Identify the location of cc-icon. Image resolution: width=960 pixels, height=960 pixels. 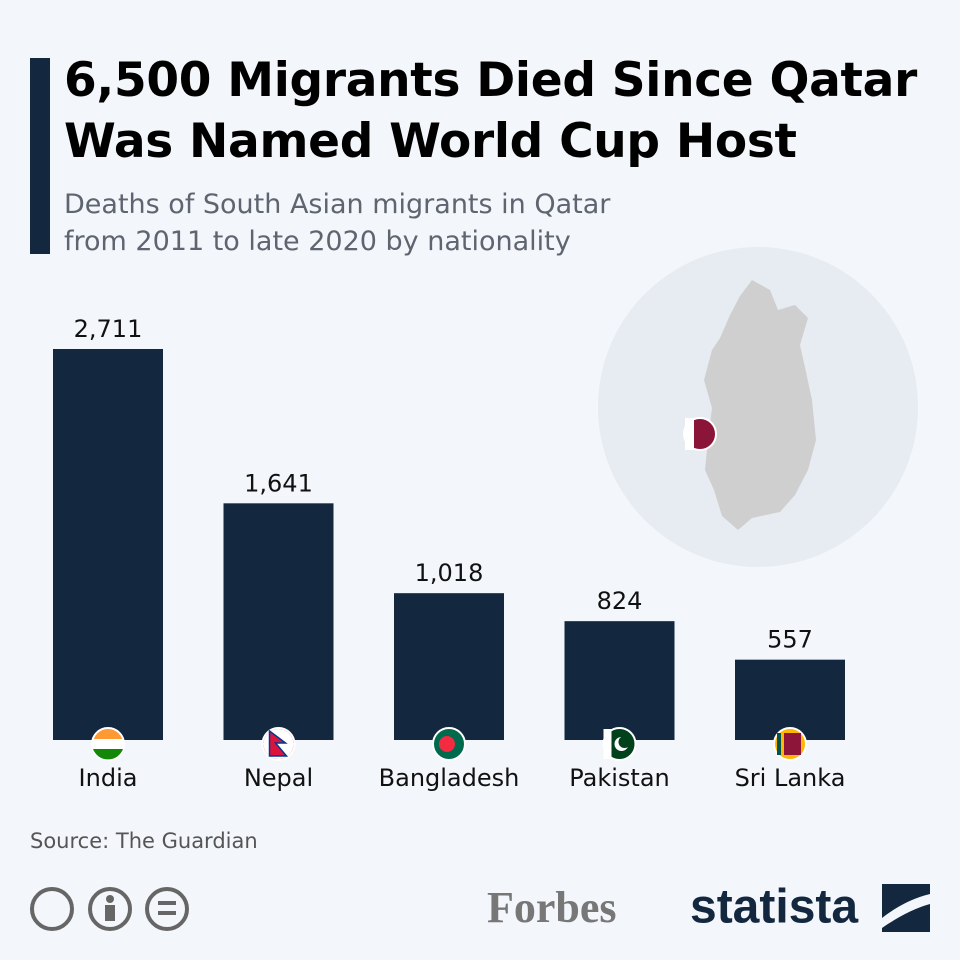
(52, 909).